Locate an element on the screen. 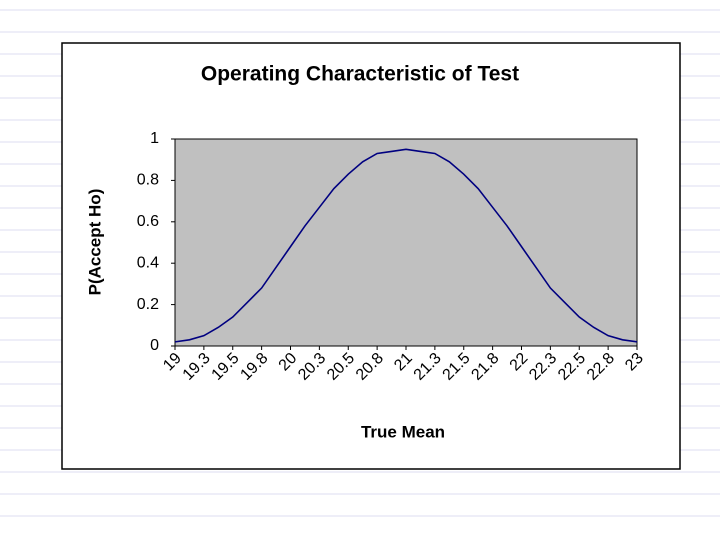 The image size is (720, 540). y-tick-label: 0.6 is located at coordinates (148, 221).